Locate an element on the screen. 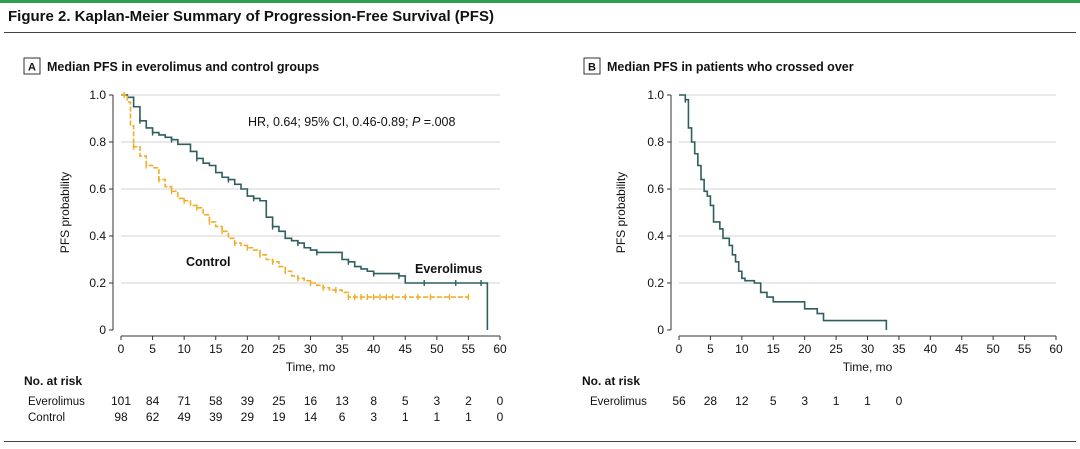  header-accent-bar is located at coordinates (540, 1).